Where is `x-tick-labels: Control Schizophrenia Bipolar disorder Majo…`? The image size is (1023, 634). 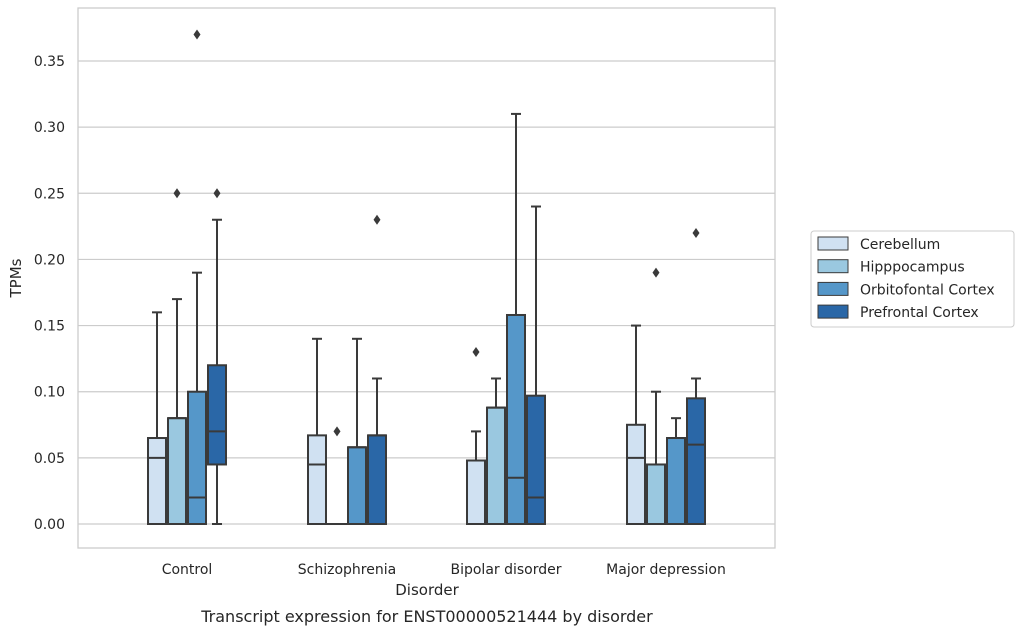
x-tick-labels: Control Schizophrenia Bipolar disorder Majo… is located at coordinates (444, 570).